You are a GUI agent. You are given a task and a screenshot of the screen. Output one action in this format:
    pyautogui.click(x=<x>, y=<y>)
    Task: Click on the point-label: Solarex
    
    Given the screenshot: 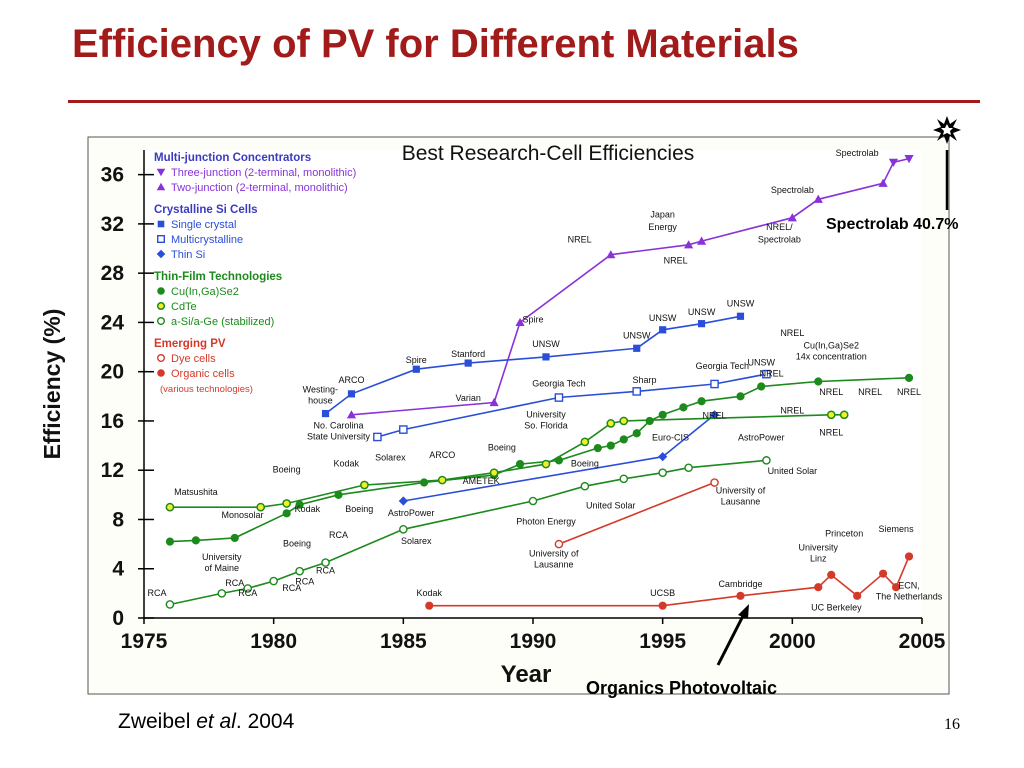 What is the action you would take?
    pyautogui.click(x=390, y=457)
    